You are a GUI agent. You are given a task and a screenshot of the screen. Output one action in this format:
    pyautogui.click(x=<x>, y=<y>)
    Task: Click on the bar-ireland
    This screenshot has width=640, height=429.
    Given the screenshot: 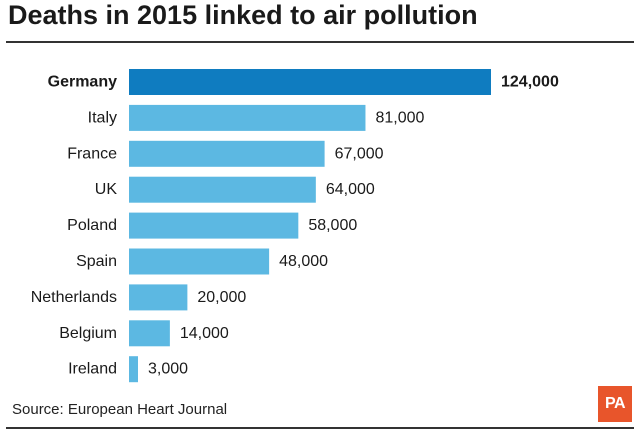 What is the action you would take?
    pyautogui.click(x=133, y=369)
    